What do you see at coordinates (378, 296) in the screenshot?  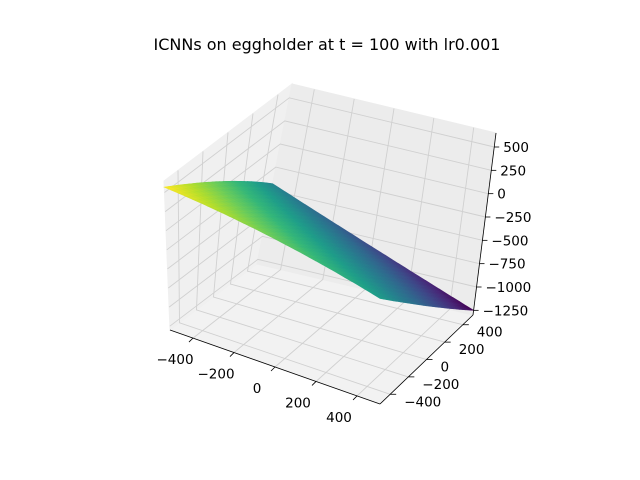 I see `surface-facet` at bounding box center [378, 296].